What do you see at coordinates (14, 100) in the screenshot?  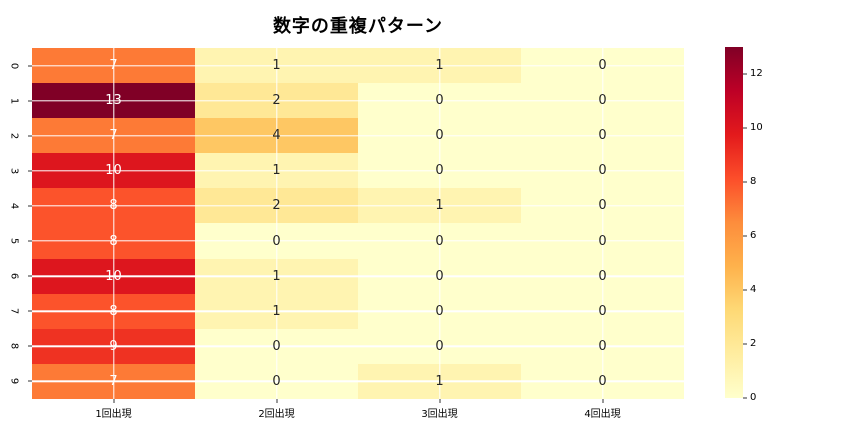 I see `y-axis-tick-label: 1` at bounding box center [14, 100].